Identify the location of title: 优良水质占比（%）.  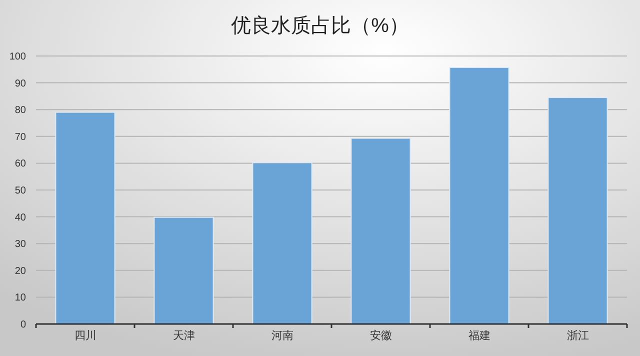
(320, 26).